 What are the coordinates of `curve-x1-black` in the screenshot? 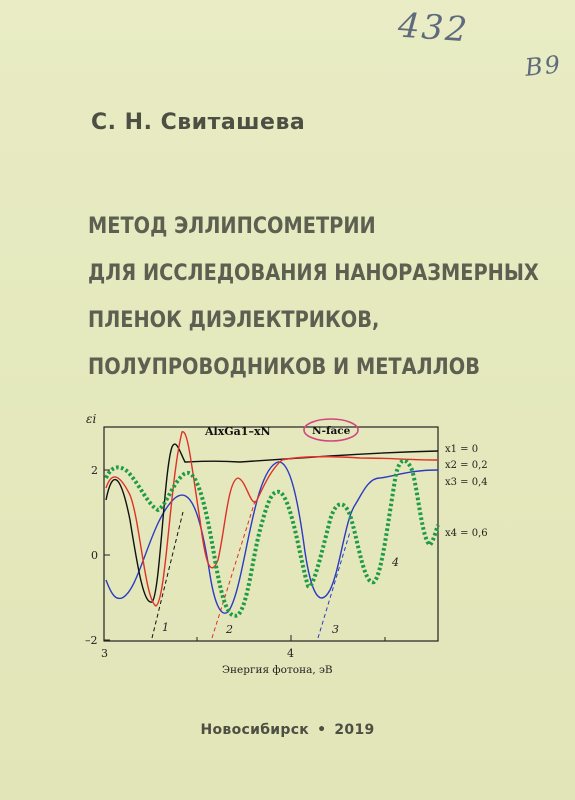 It's located at (272, 523).